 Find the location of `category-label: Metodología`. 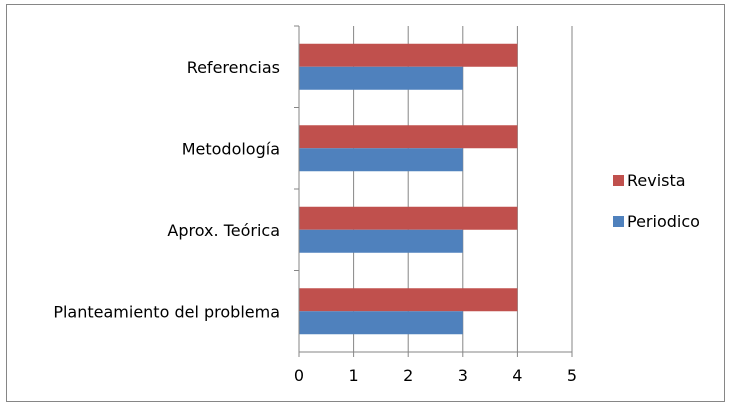

category-label: Metodología is located at coordinates (231, 148).